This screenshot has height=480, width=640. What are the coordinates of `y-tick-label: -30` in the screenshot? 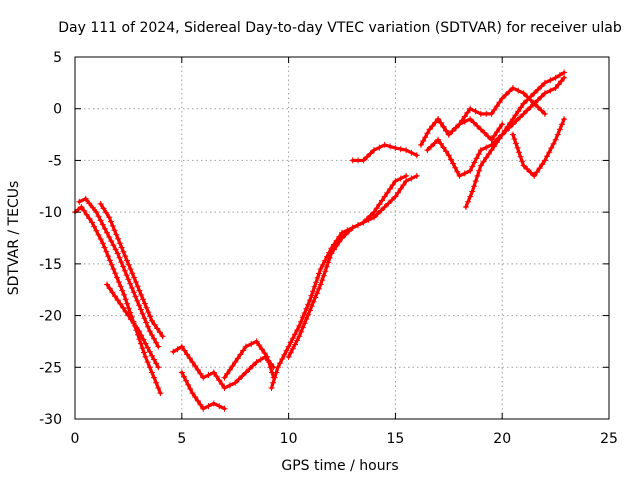 It's located at (50, 420).